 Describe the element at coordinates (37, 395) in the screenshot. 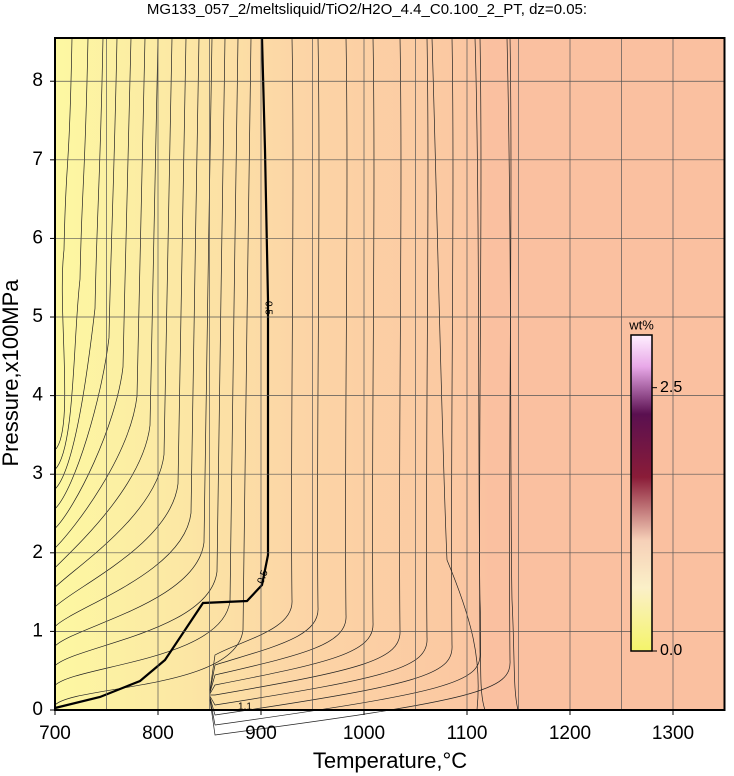

I see `y-tick-label: 4` at that location.